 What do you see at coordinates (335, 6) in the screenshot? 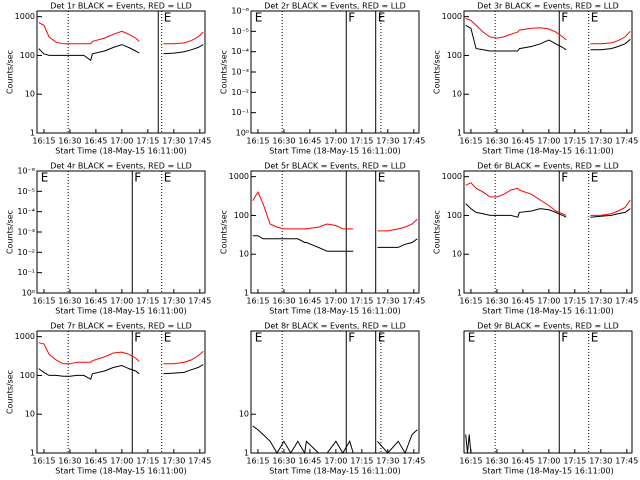
I see `panel-title: Det 2r BLACK = Events, RED = LLD` at bounding box center [335, 6].